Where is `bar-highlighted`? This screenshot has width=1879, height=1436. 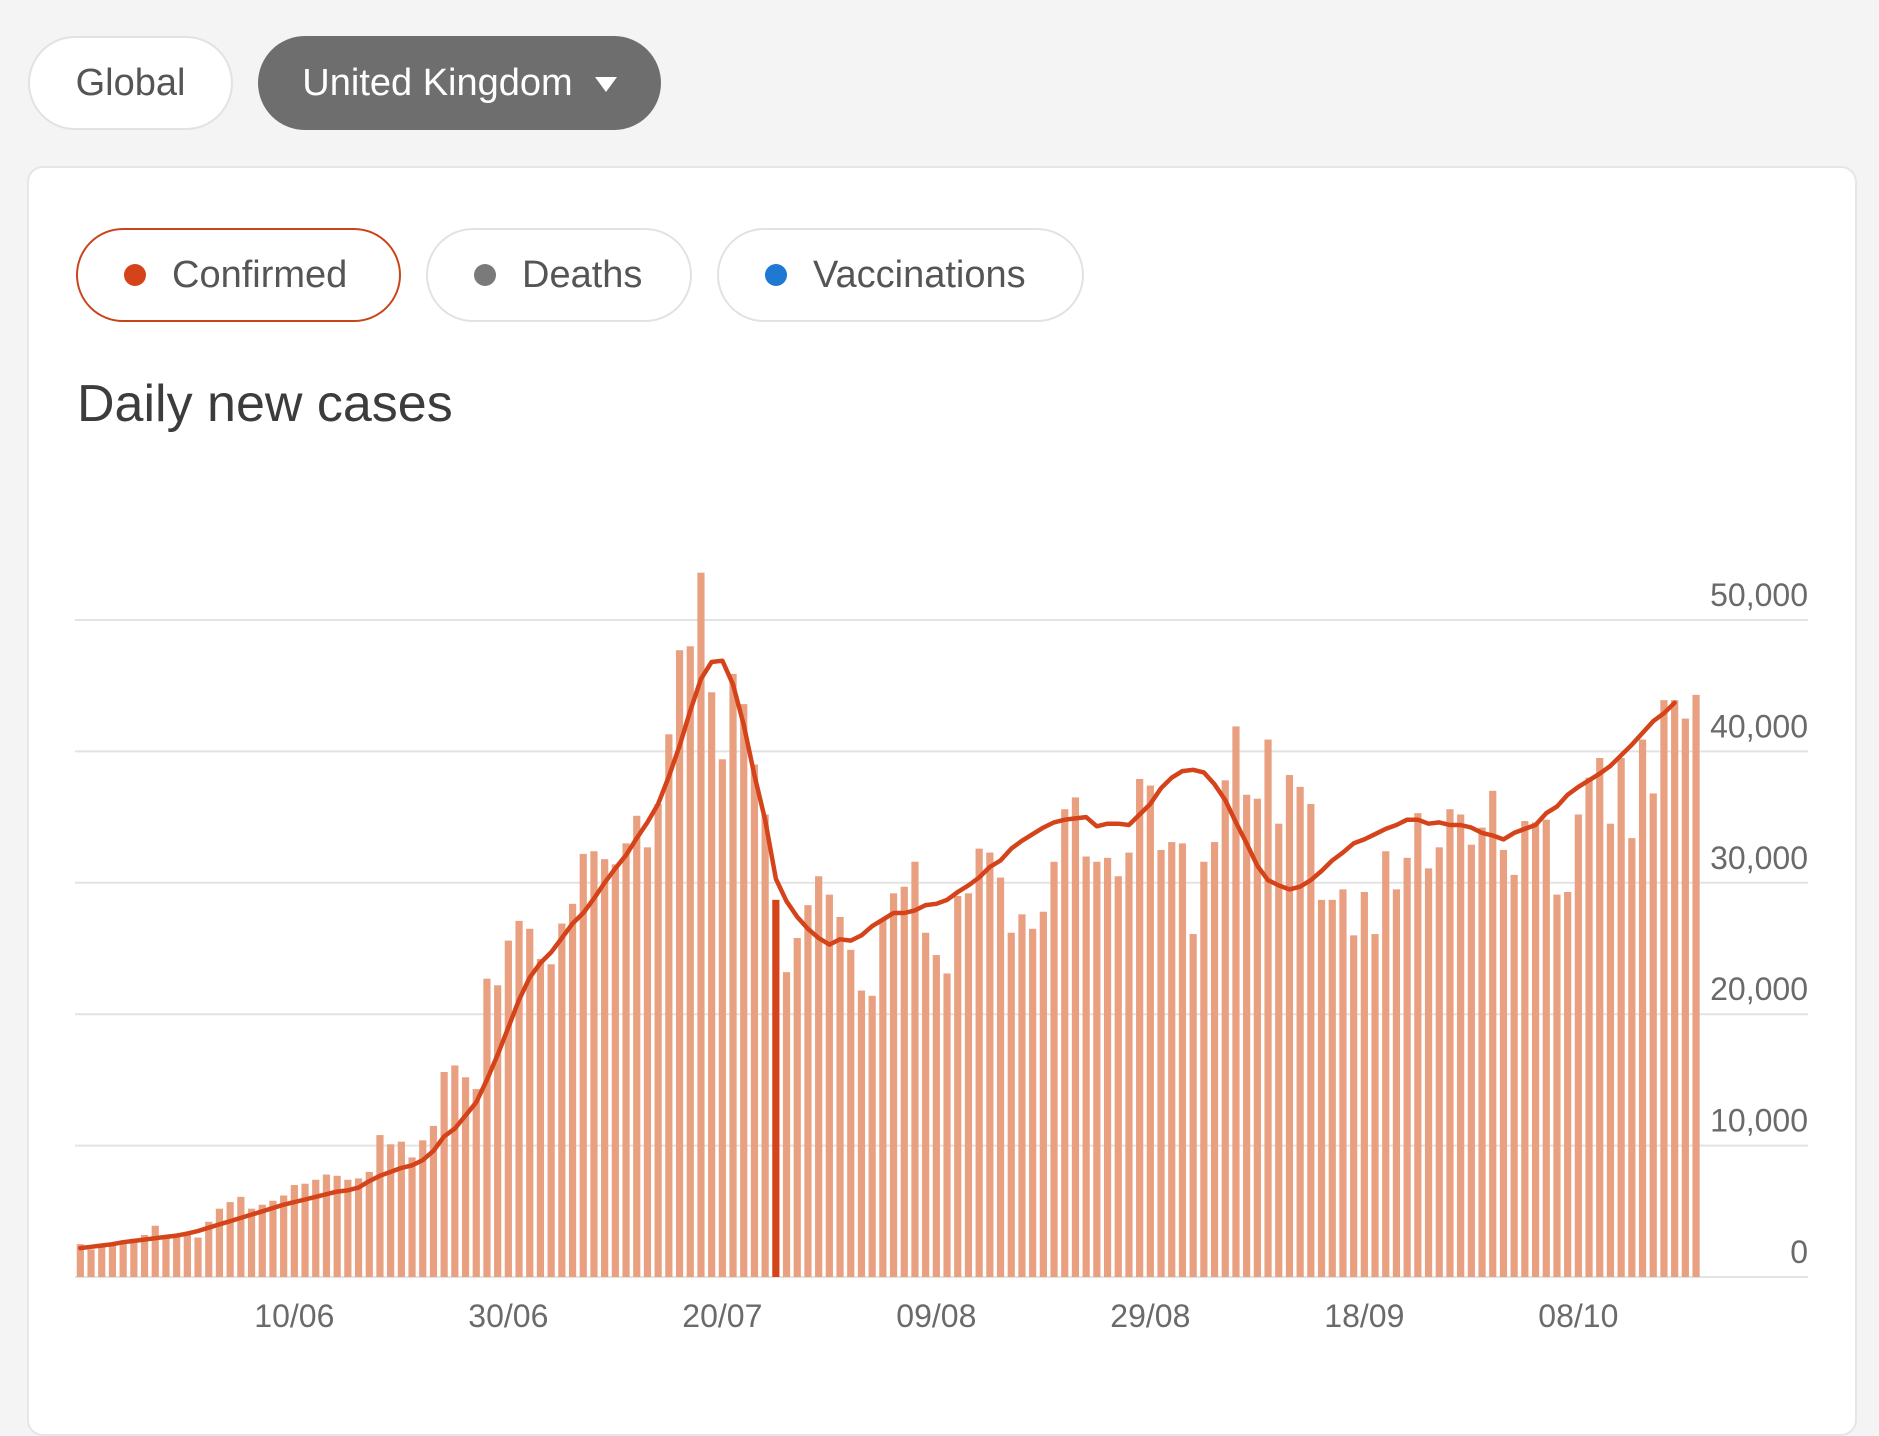 bar-highlighted is located at coordinates (776, 1088).